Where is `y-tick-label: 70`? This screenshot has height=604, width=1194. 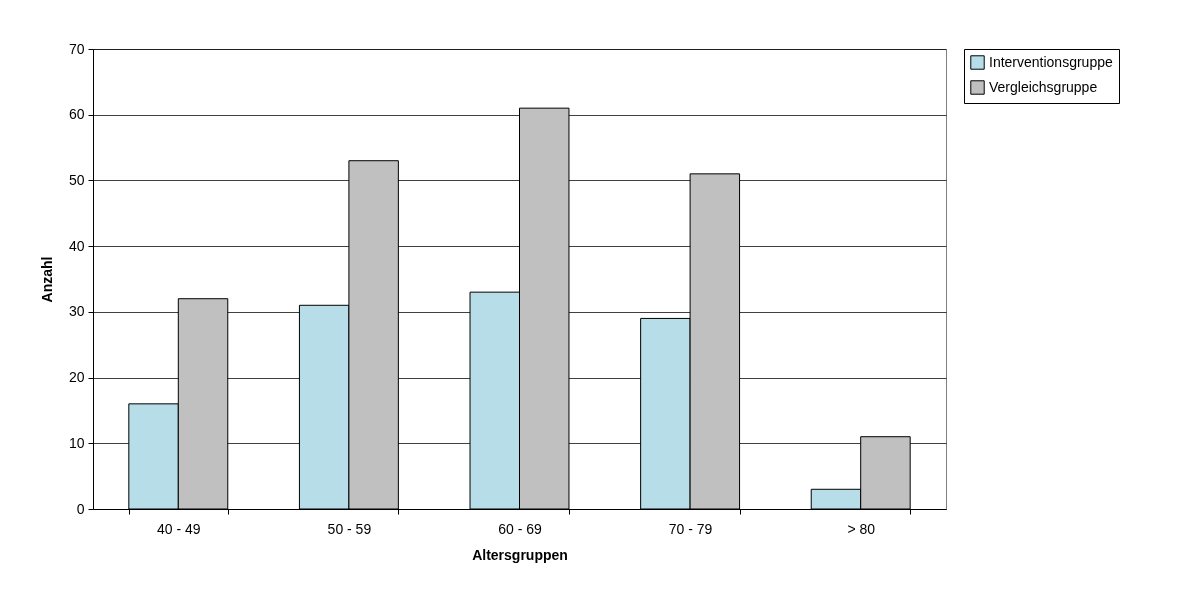 y-tick-label: 70 is located at coordinates (76, 48).